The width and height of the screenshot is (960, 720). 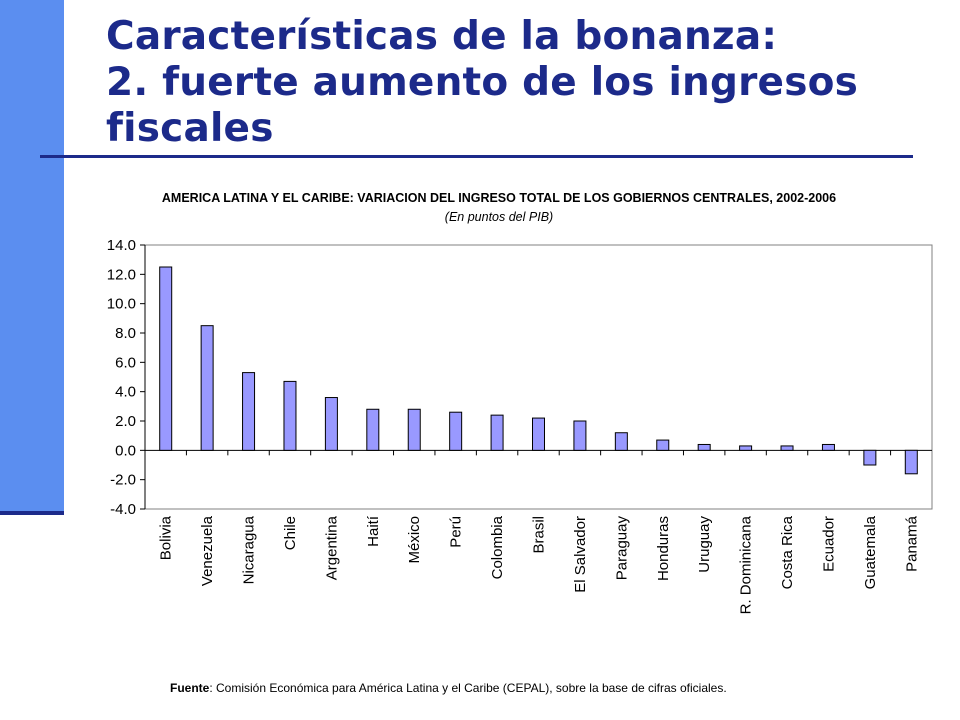 I want to click on x-tick-label: Honduras, so click(x=663, y=548).